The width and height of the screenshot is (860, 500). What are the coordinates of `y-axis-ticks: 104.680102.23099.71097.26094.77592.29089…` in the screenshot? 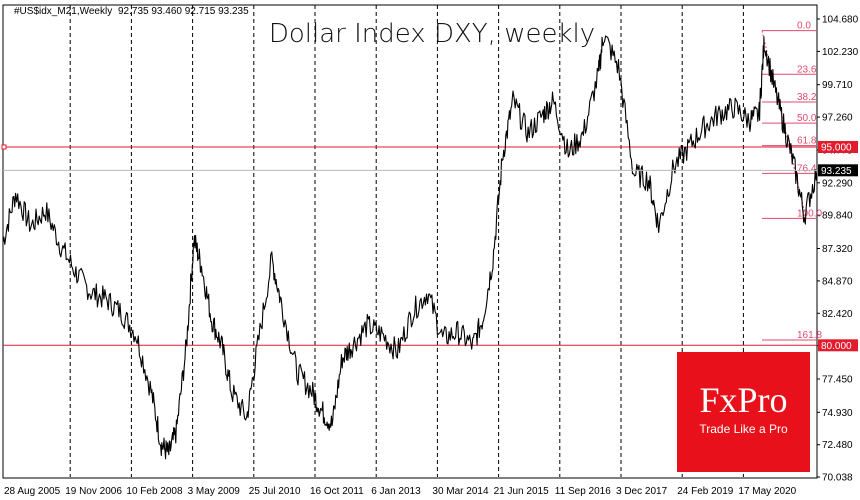 It's located at (838, 249).